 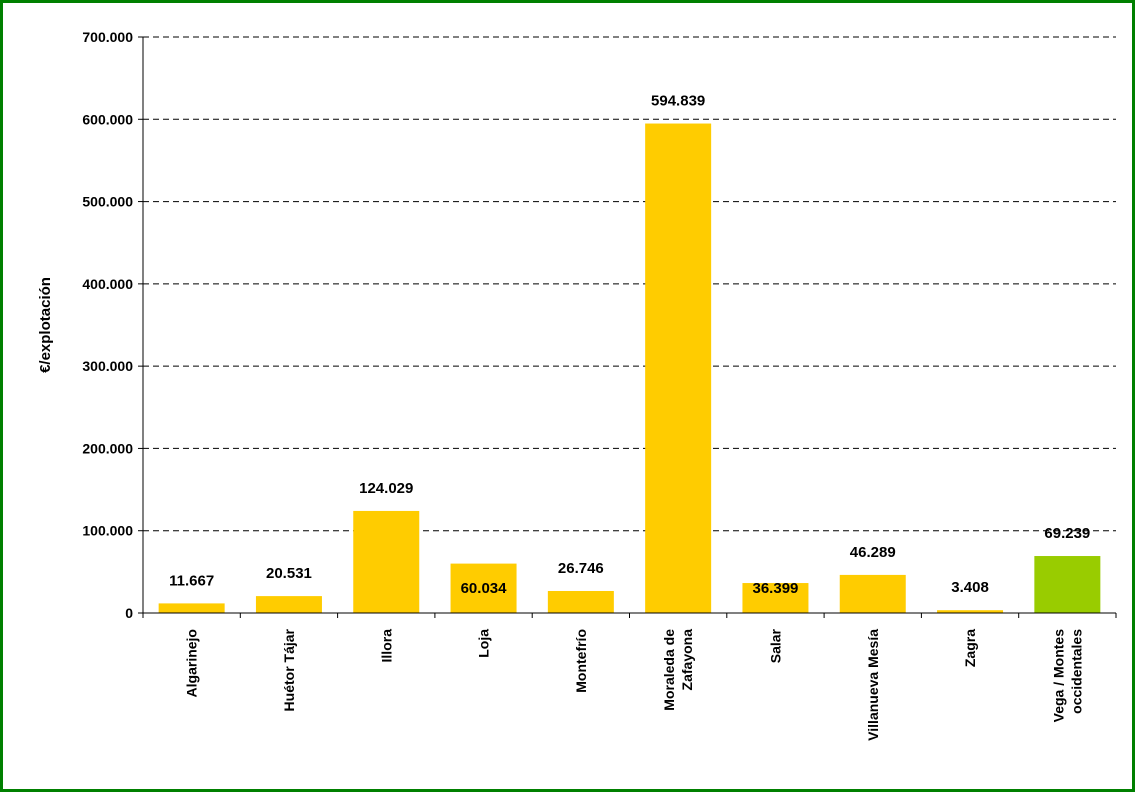 I want to click on data-label: 3.408, so click(x=970, y=587).